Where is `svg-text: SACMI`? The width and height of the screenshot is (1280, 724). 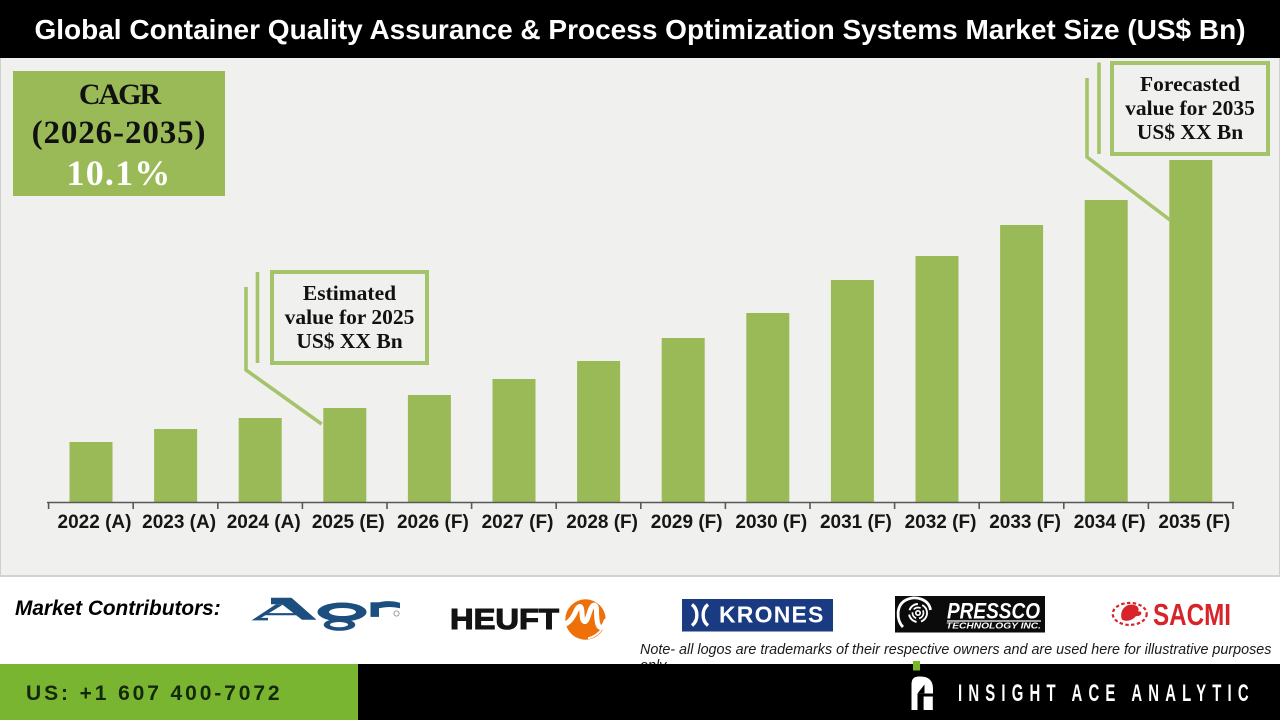 svg-text: SACMI is located at coordinates (1192, 614).